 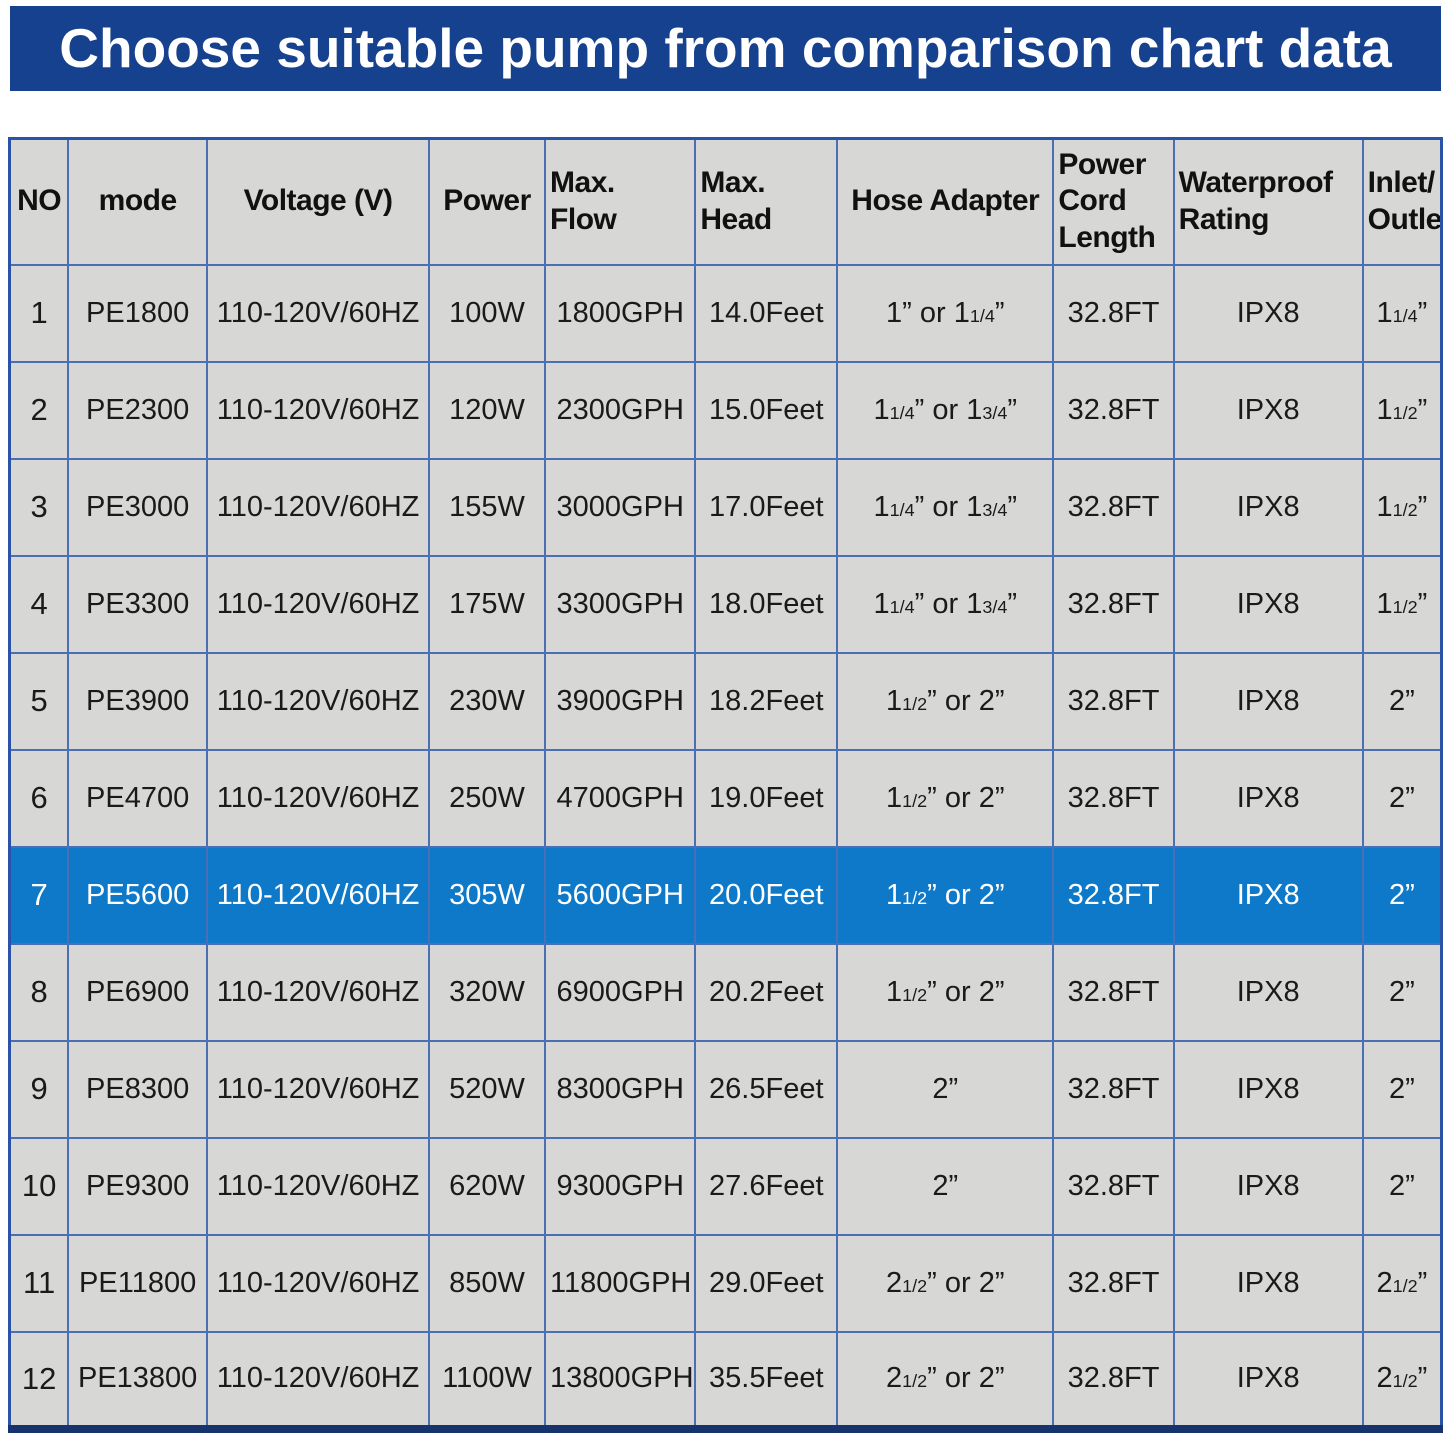 What do you see at coordinates (138, 701) in the screenshot?
I see `cell-mode: PE3900` at bounding box center [138, 701].